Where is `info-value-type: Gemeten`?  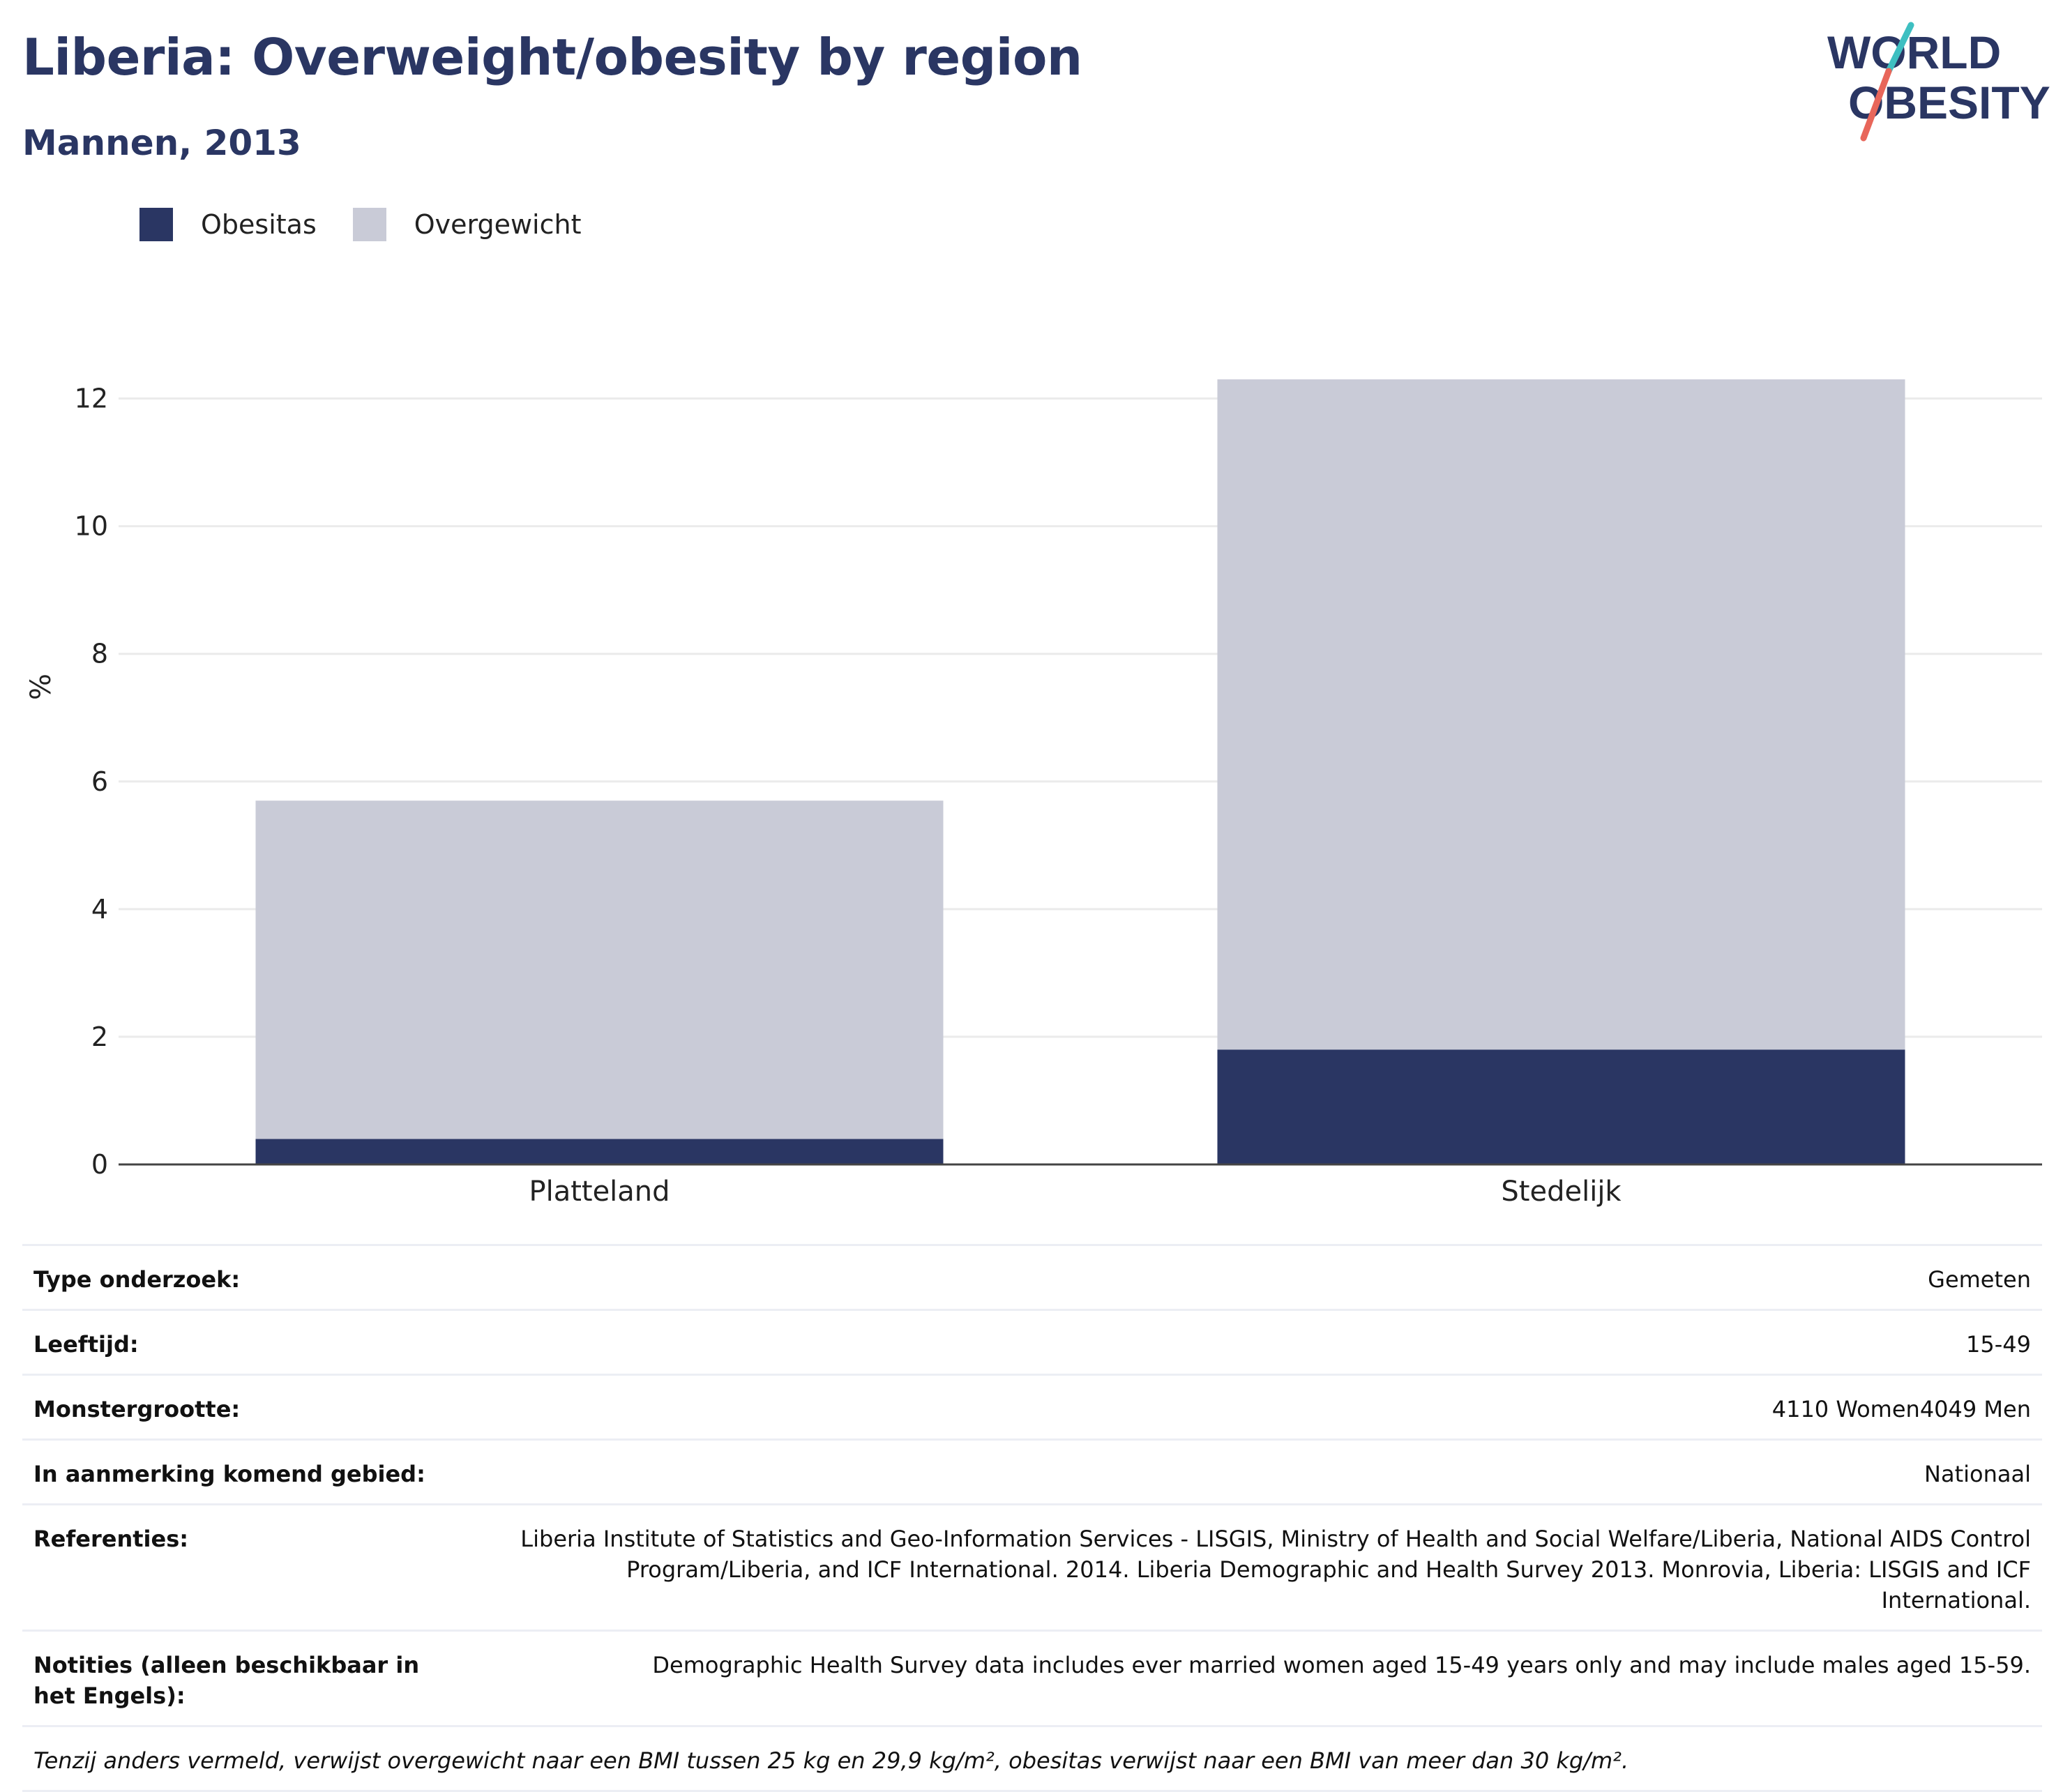 info-value-type: Gemeten is located at coordinates (1980, 1279).